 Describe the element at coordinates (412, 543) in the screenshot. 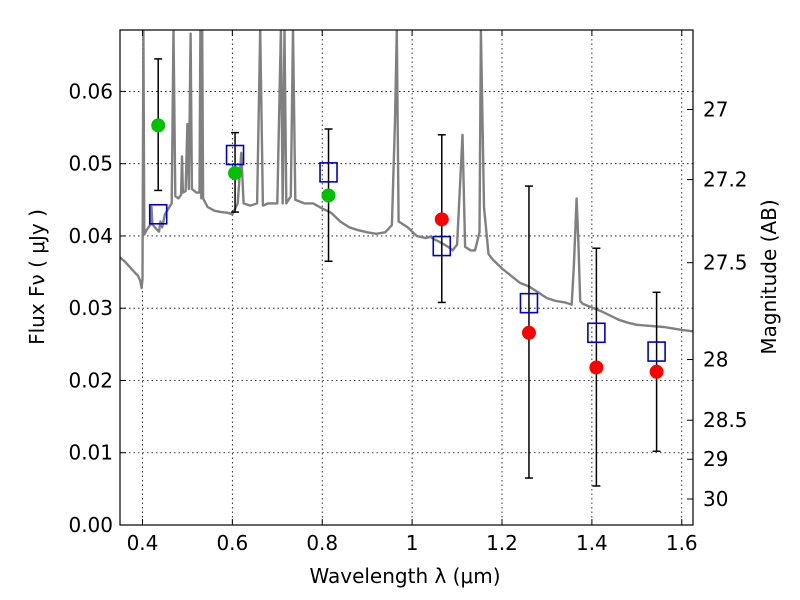

I see `x-tick-label: 1` at that location.